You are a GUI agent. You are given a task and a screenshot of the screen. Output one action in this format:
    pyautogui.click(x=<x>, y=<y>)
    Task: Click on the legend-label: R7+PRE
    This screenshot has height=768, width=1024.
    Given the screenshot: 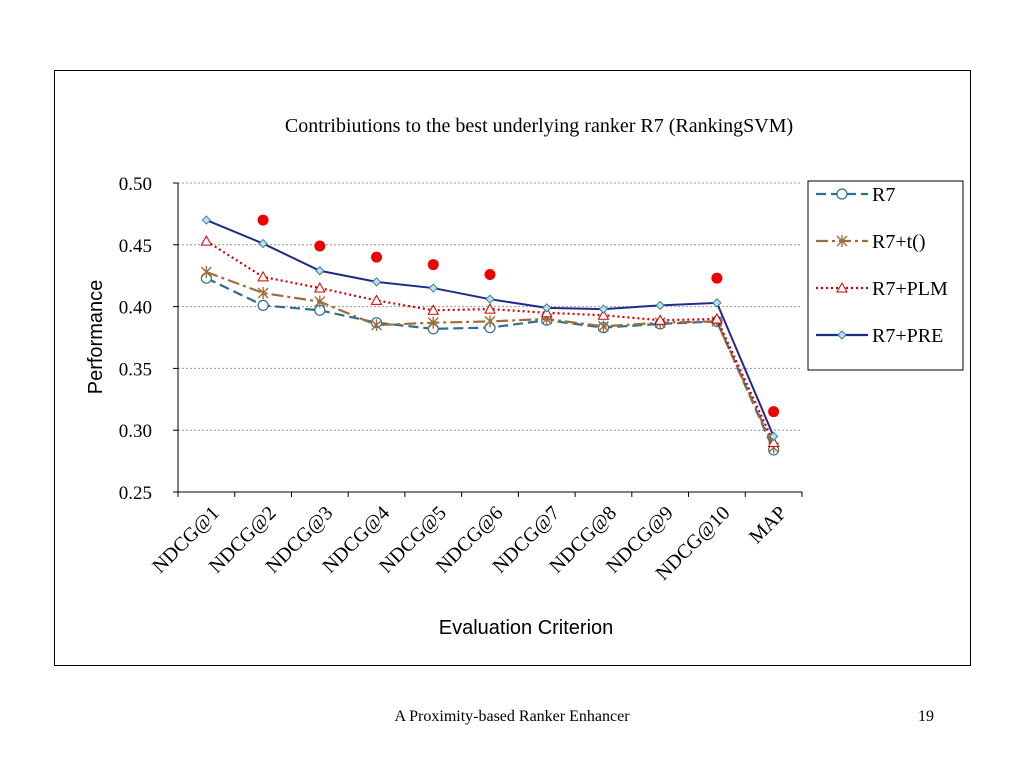 What is the action you would take?
    pyautogui.click(x=907, y=336)
    